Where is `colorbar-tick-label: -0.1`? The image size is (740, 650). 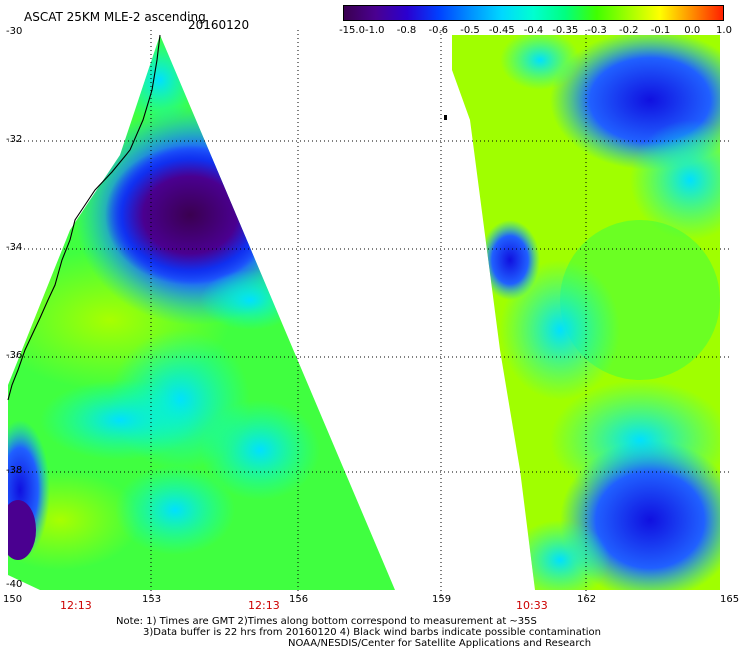 colorbar-tick-label: -0.1 is located at coordinates (660, 30).